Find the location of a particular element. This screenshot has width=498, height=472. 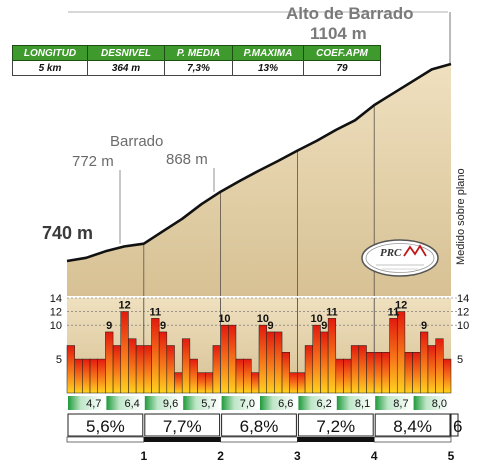

y-tick-right-12: 12 is located at coordinates (463, 313).